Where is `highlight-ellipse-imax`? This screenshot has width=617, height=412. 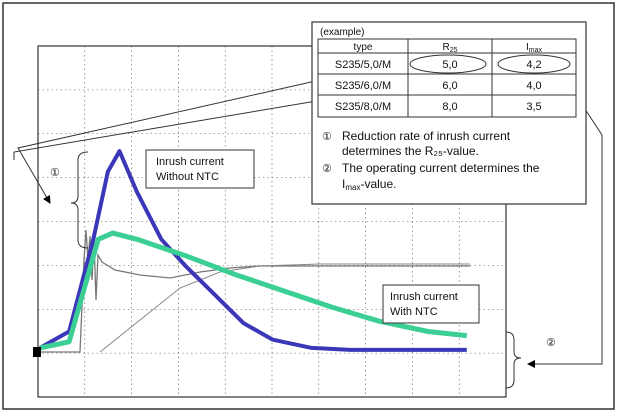
highlight-ellipse-imax is located at coordinates (534, 64).